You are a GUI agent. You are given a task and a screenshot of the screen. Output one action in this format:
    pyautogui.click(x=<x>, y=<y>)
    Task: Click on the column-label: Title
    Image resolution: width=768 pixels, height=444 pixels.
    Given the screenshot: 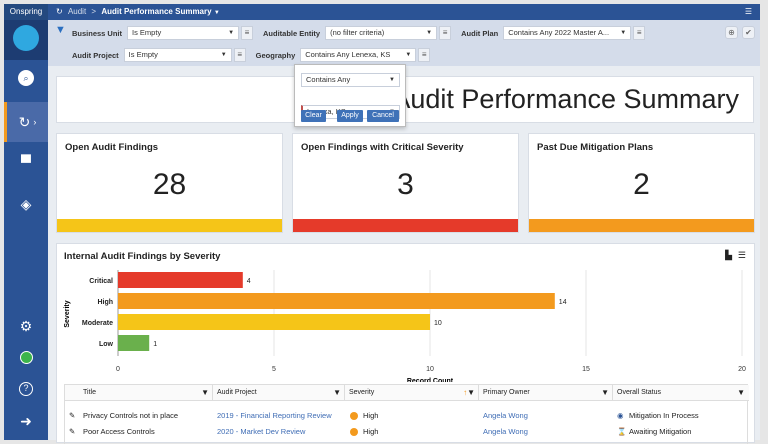 What is the action you would take?
    pyautogui.click(x=89, y=392)
    